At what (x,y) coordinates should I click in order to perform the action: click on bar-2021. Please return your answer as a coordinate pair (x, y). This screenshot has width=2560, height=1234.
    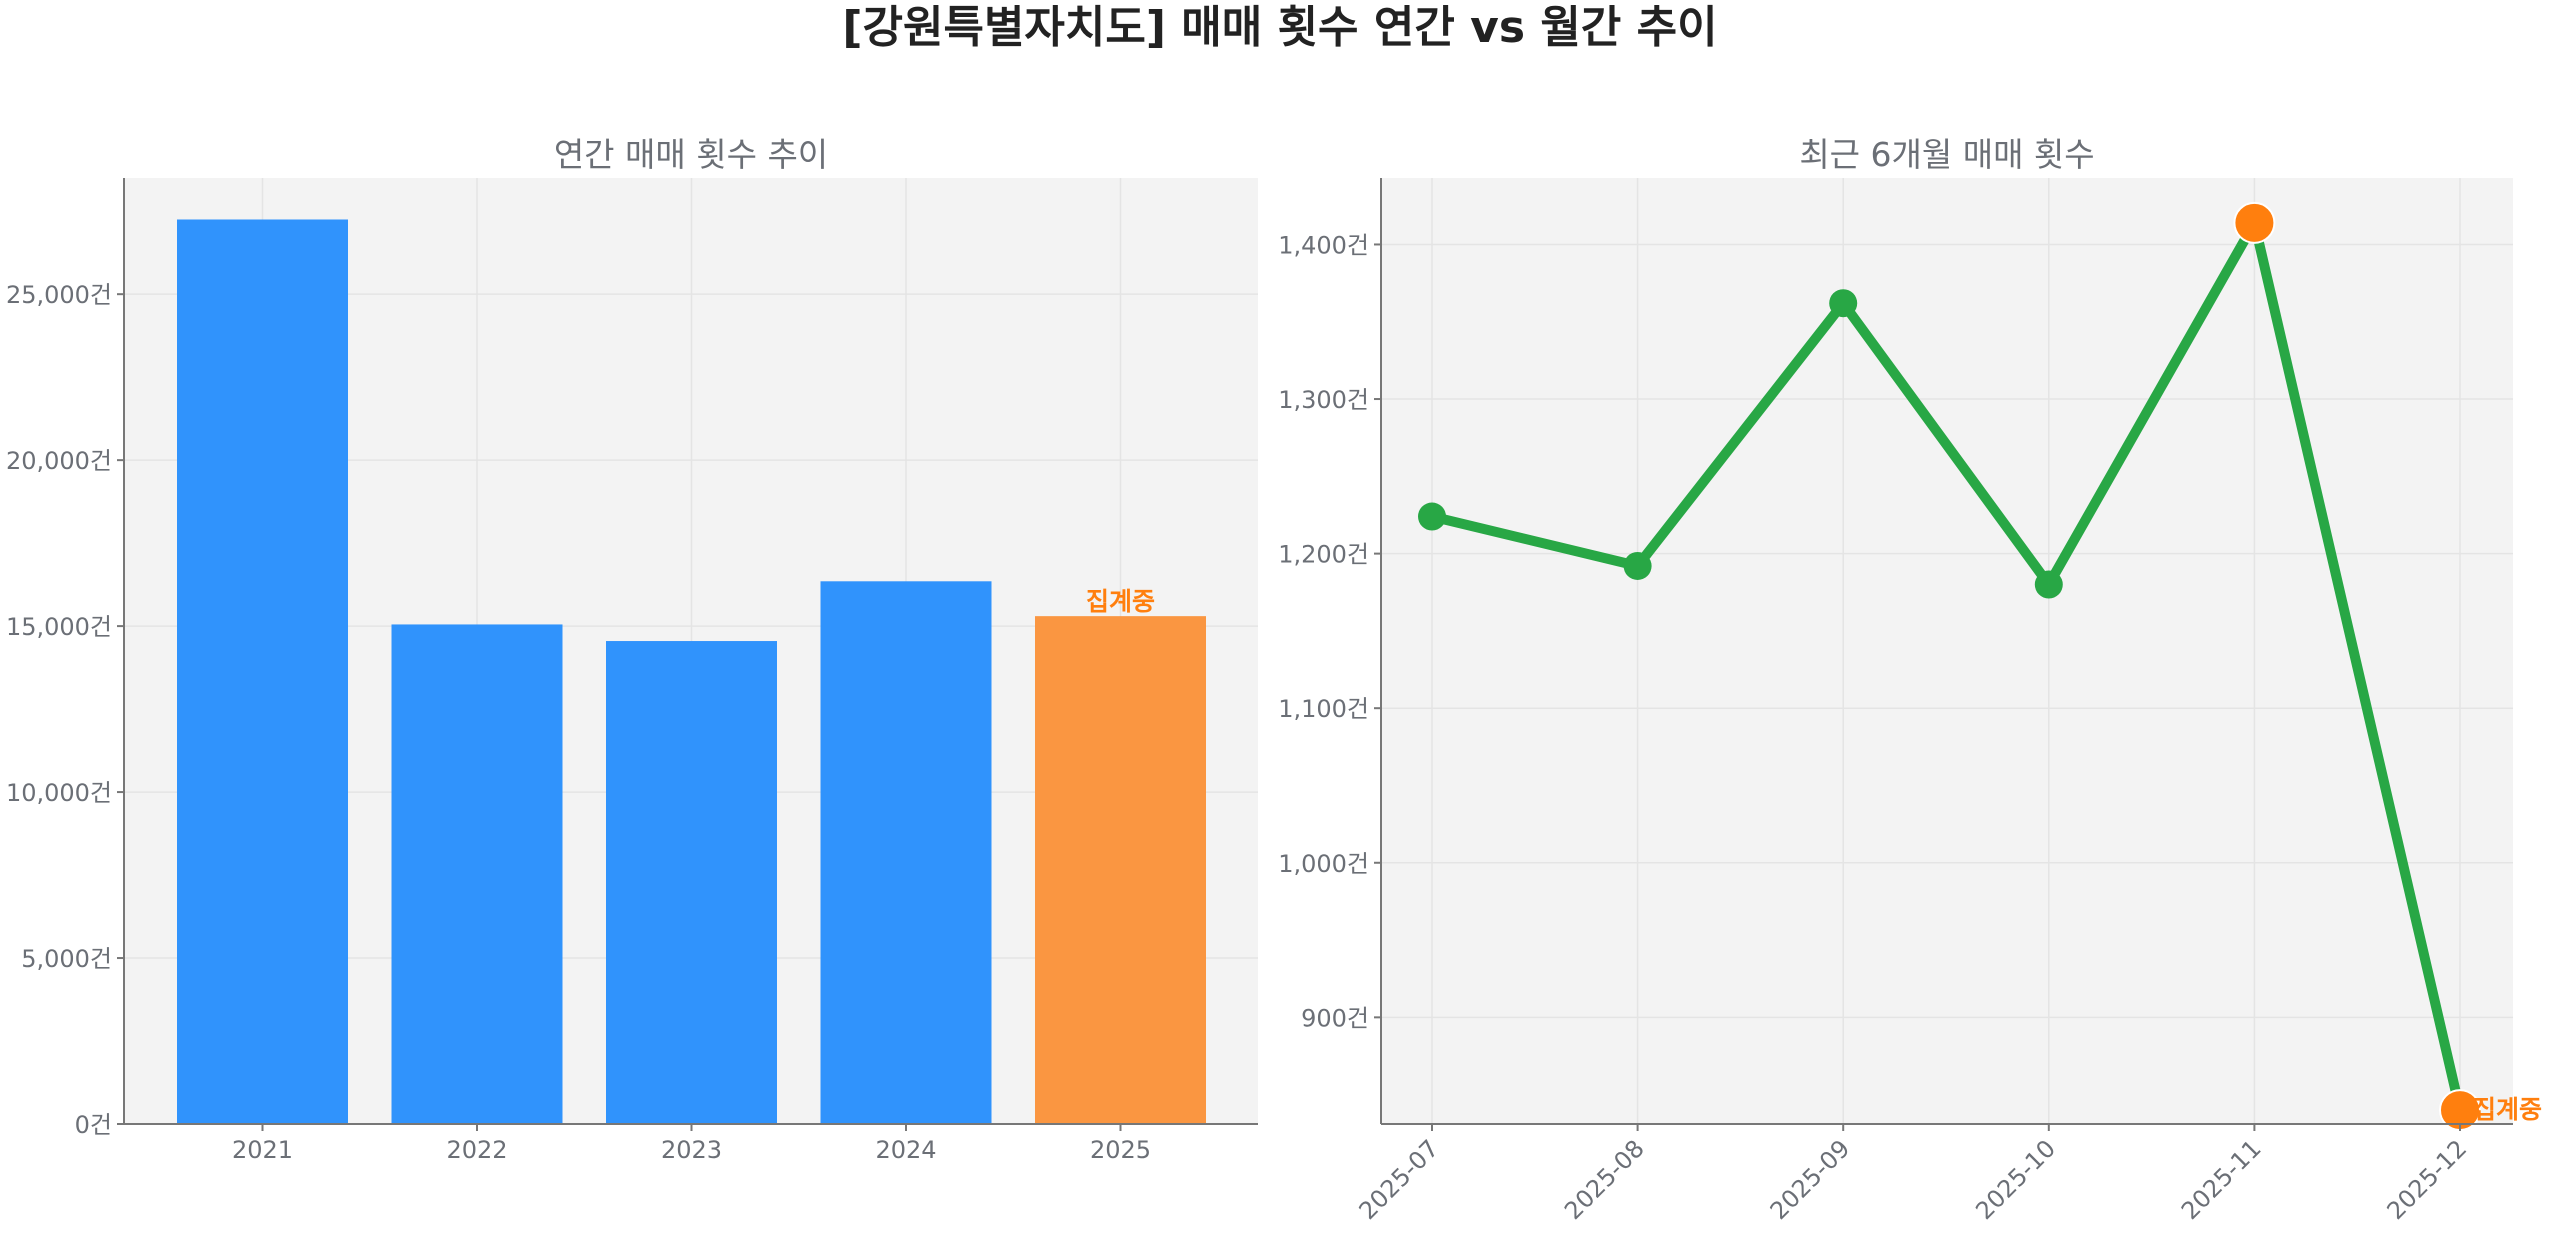
    Looking at the image, I should click on (262, 672).